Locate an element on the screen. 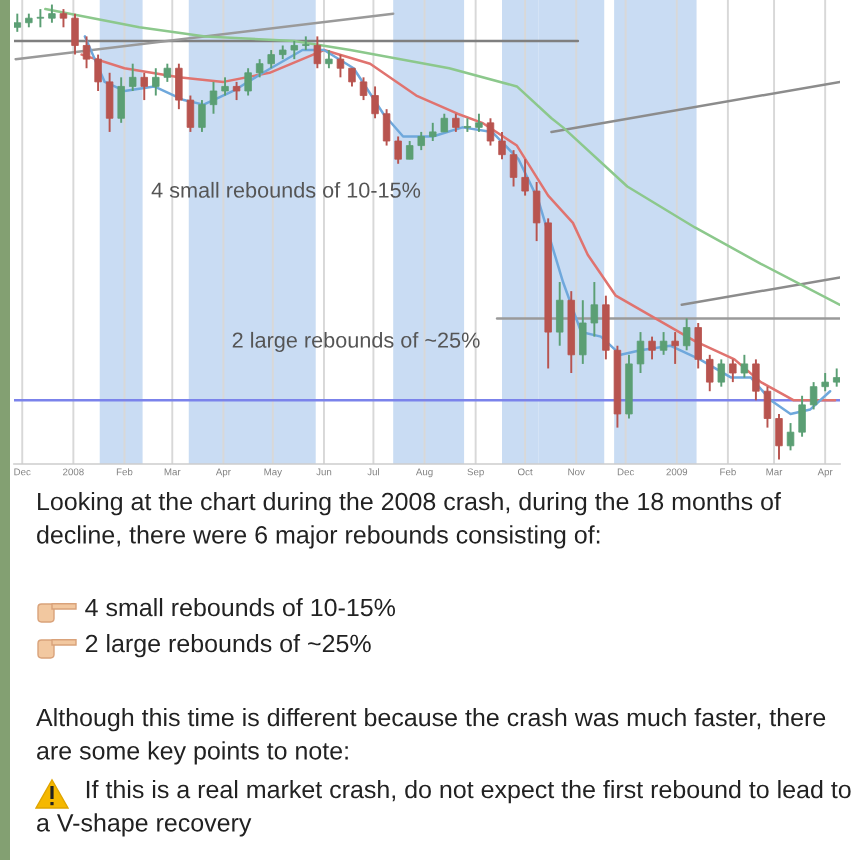 The height and width of the screenshot is (860, 860). annotation: 2 large rebounds of ~25% is located at coordinates (356, 342).